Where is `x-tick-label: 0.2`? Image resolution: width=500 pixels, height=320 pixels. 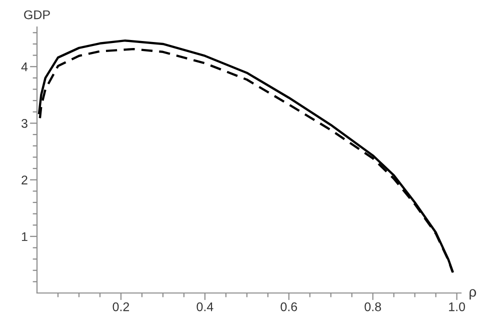
x-tick-label: 0.2 is located at coordinates (121, 307).